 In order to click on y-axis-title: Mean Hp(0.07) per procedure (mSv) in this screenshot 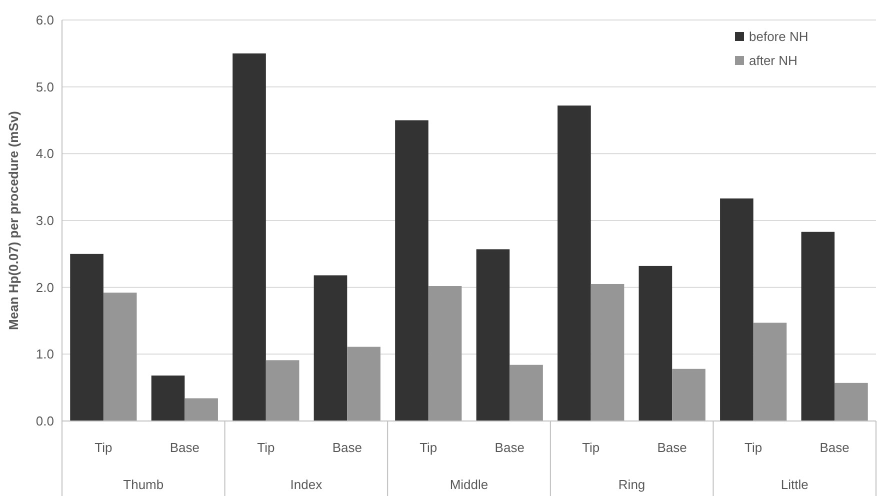, I will do `click(13, 220)`.